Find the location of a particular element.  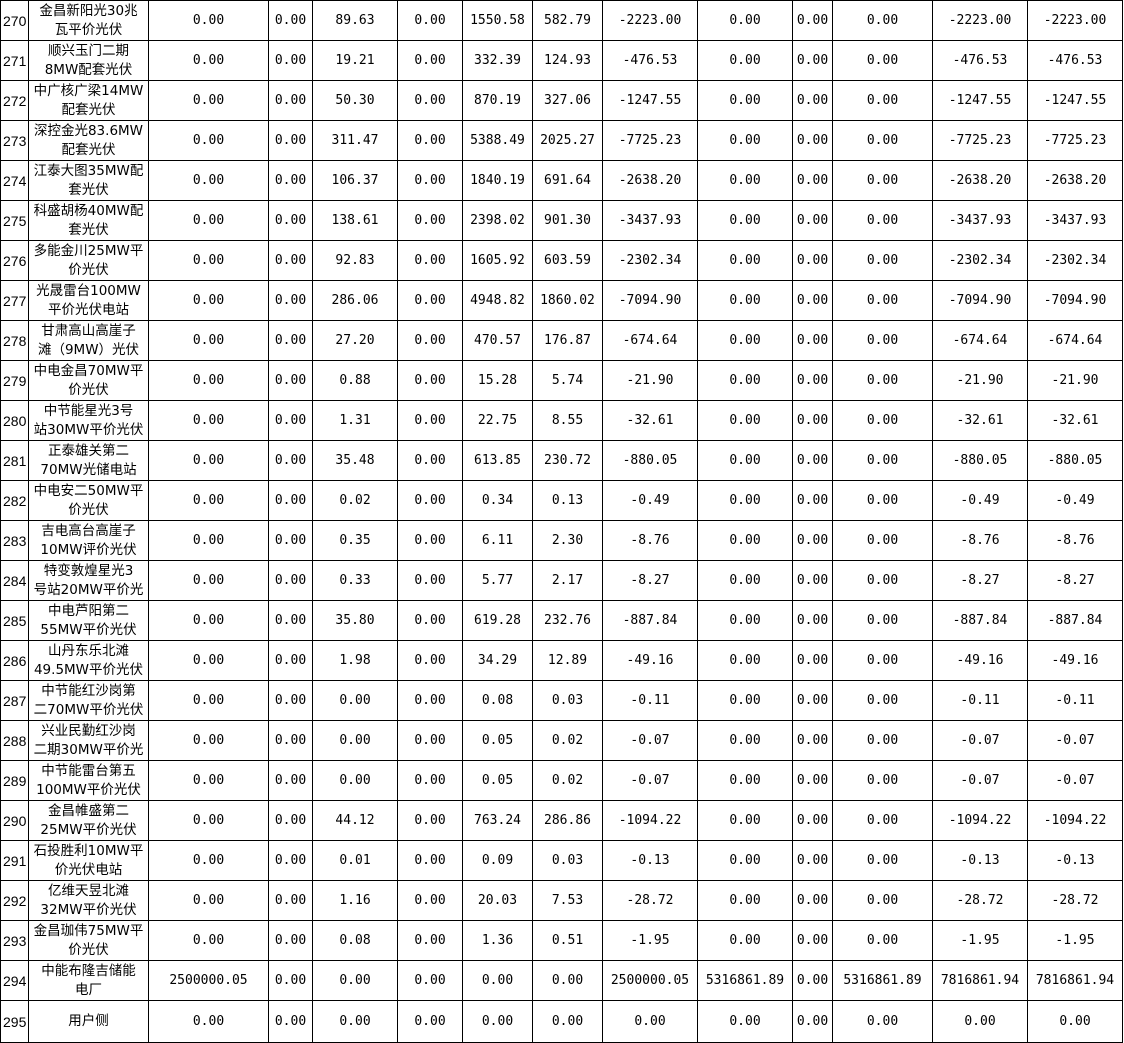

station-name: 多能金川25MW平 价光伏 is located at coordinates (88, 260).